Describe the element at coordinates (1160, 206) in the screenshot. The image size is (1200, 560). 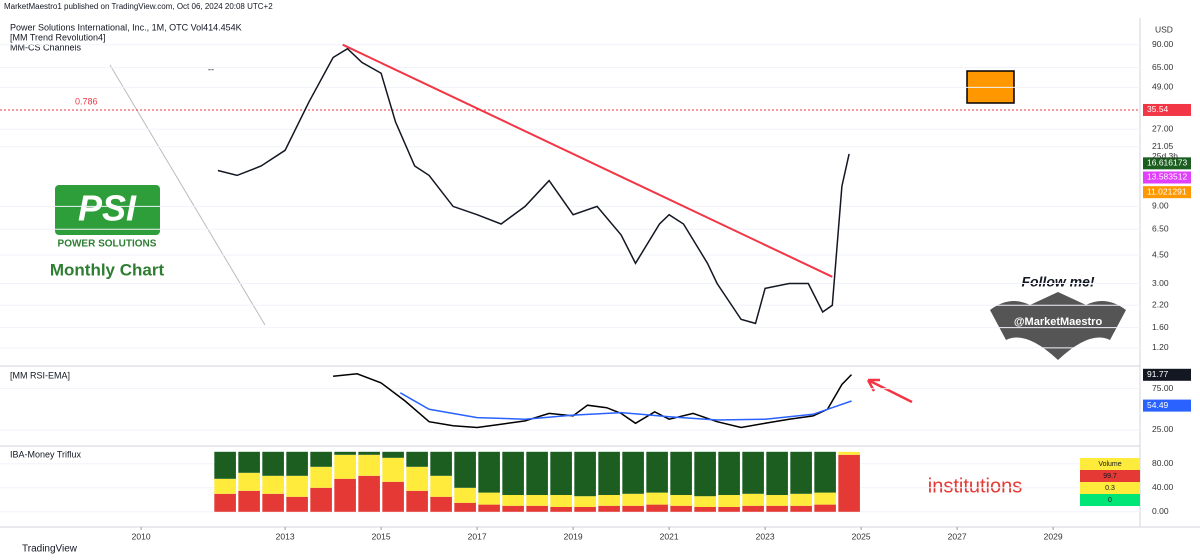
I see `y-tick-label: 9.00` at that location.